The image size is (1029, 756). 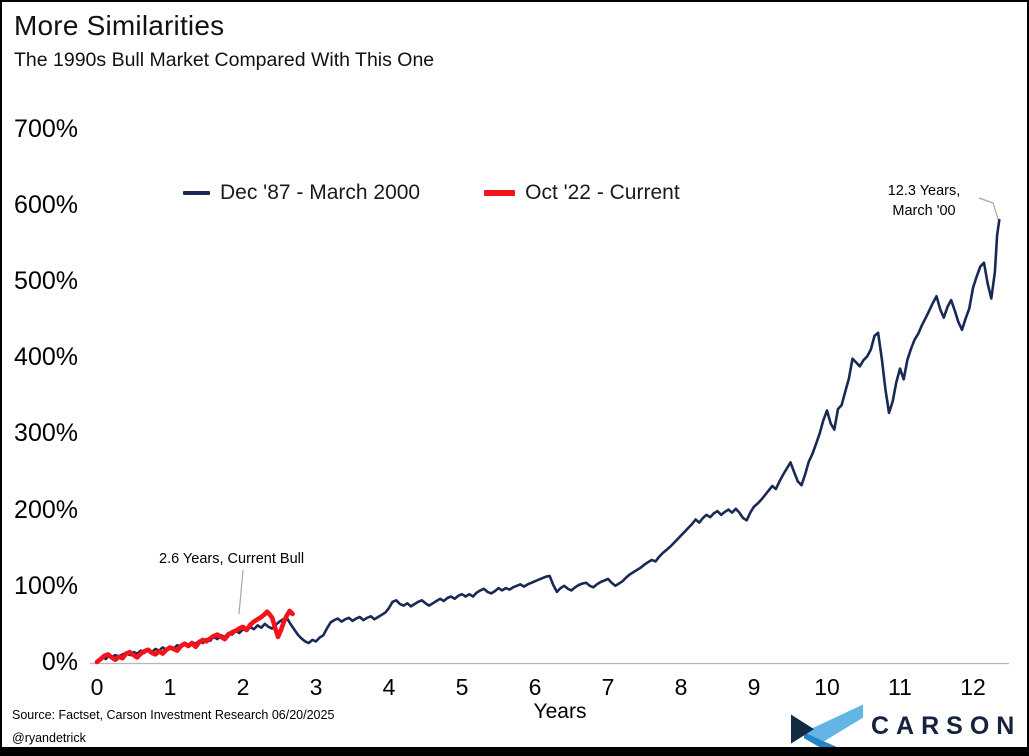 I want to click on x-tick-11: 11, so click(x=900, y=687).